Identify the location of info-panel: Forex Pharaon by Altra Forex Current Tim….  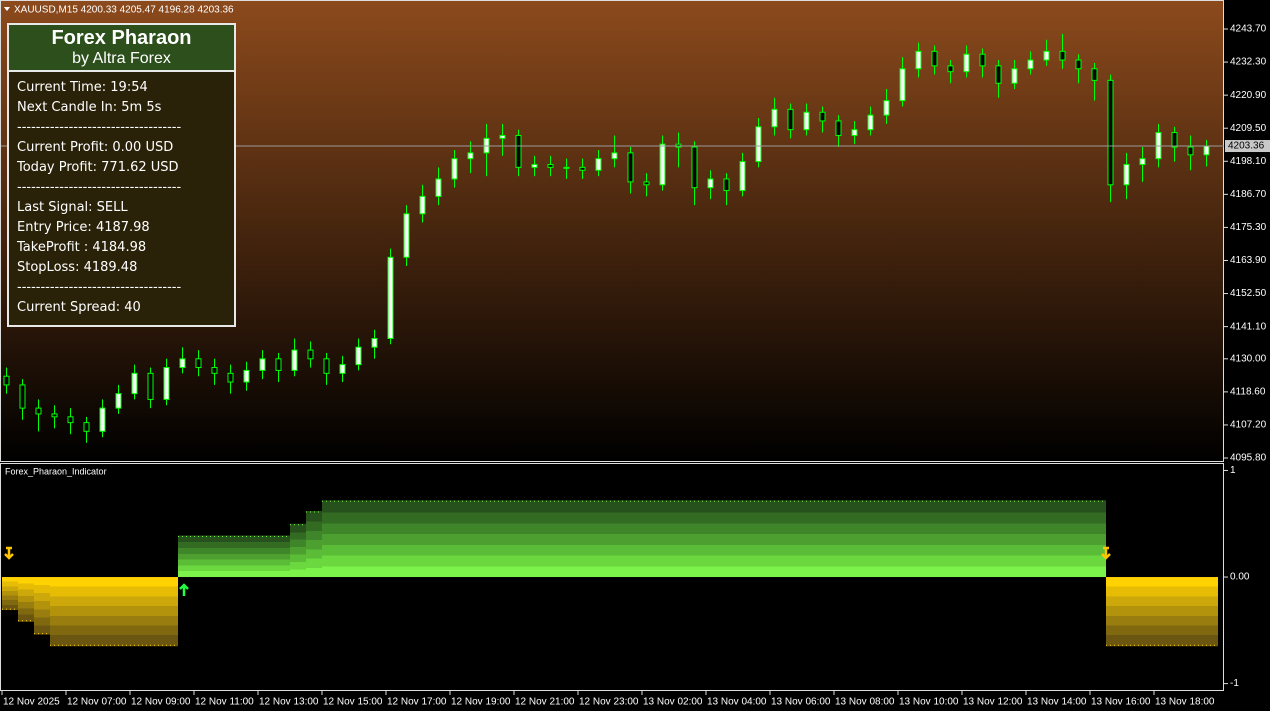
(121, 175).